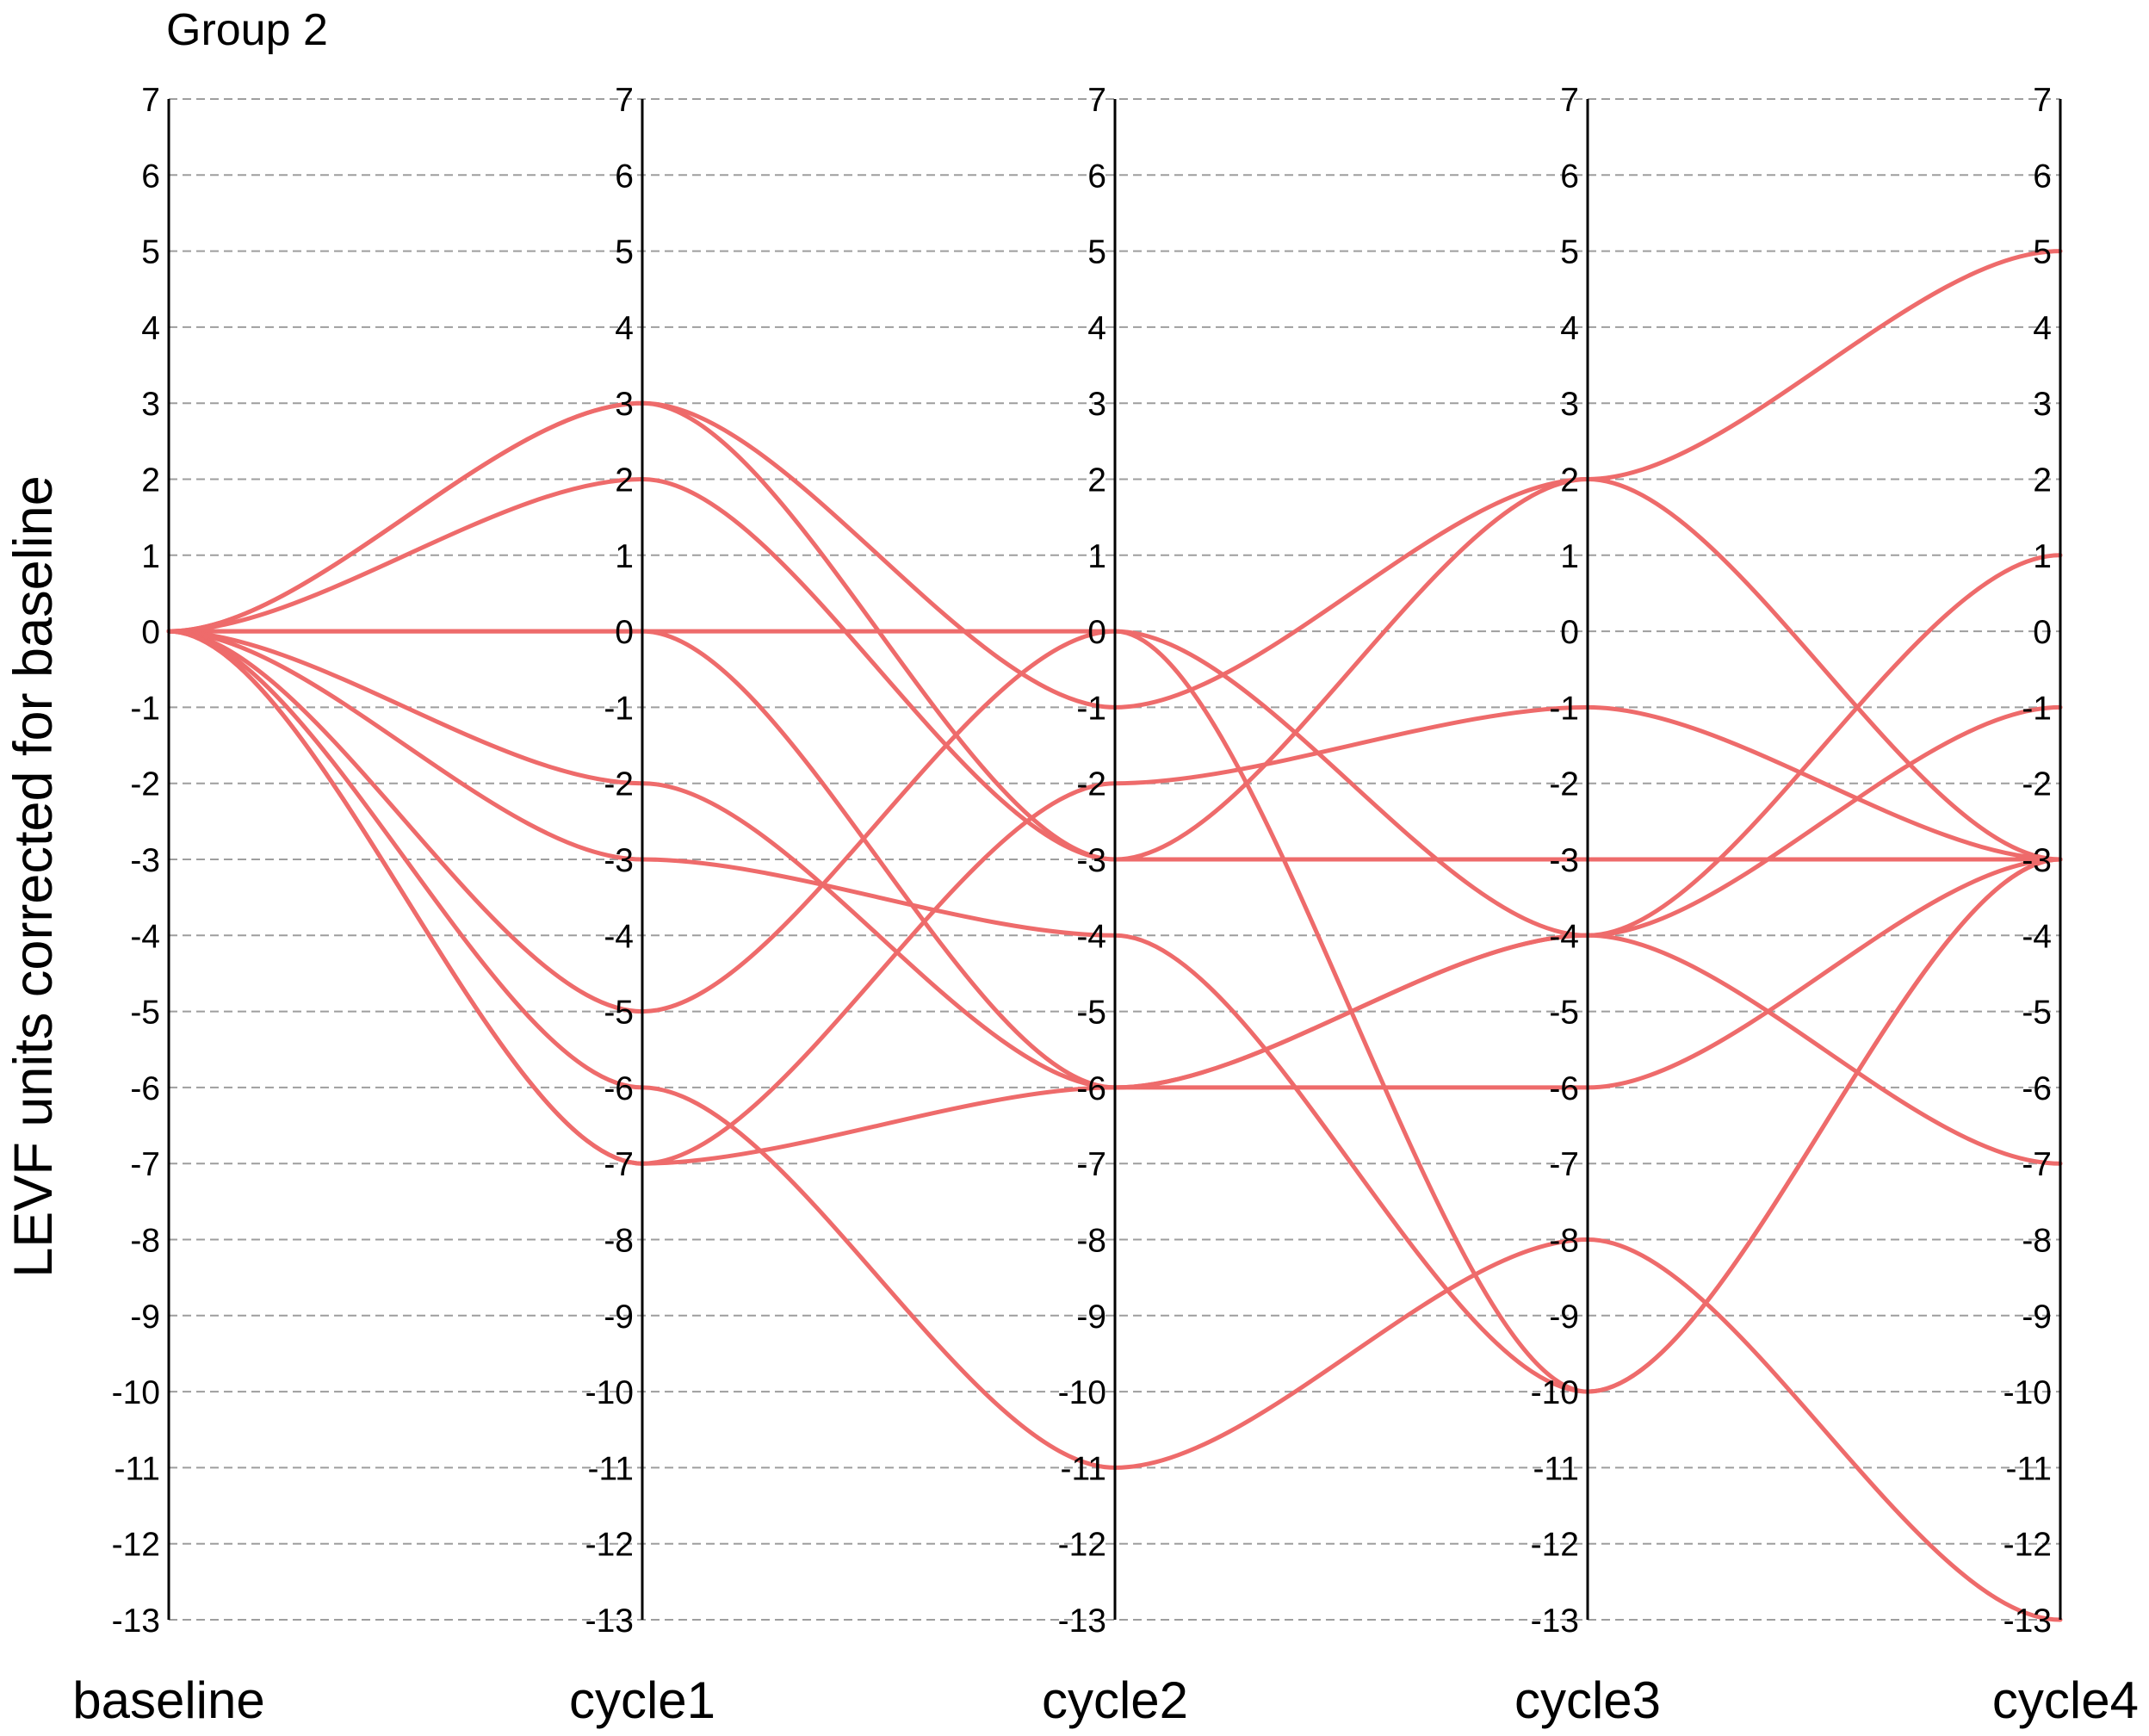  Describe the element at coordinates (609, 1622) in the screenshot. I see `tick-label-cycle1--13: -13` at that location.